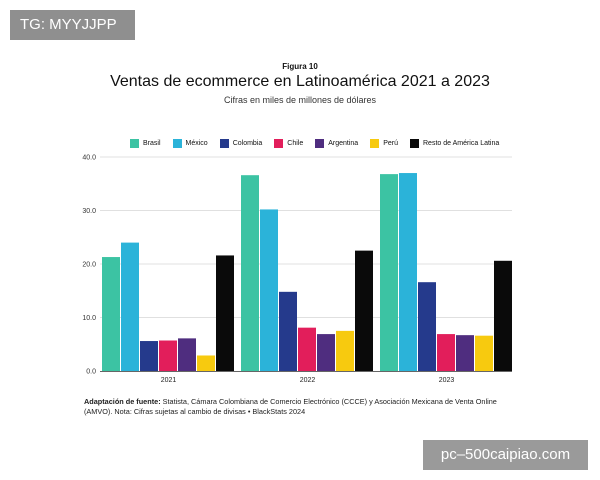 The height and width of the screenshot is (480, 600). Describe the element at coordinates (408, 272) in the screenshot. I see `bar-m-xico-2023` at that location.